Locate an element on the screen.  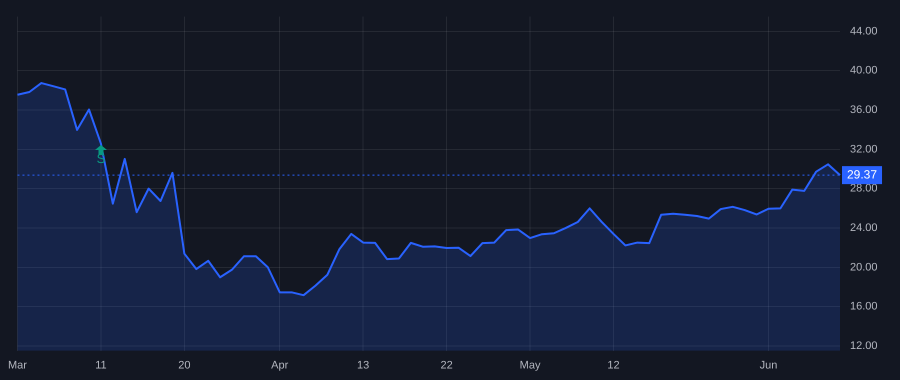
x-tick-label: Mar is located at coordinates (18, 365).